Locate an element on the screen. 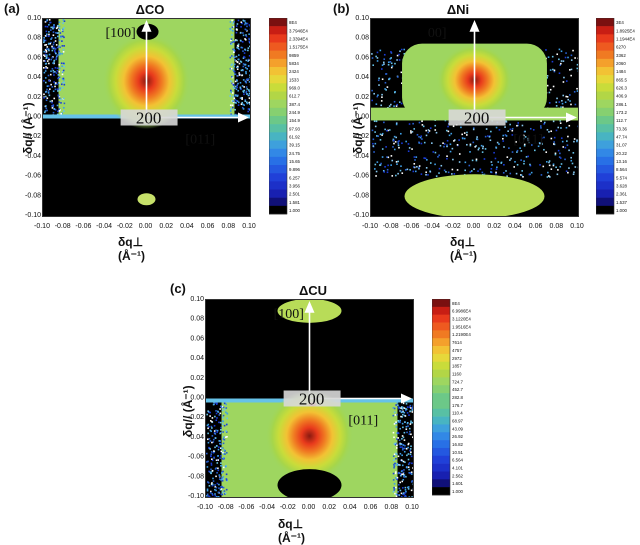  colorbar-label: 47.74 is located at coordinates (622, 136).